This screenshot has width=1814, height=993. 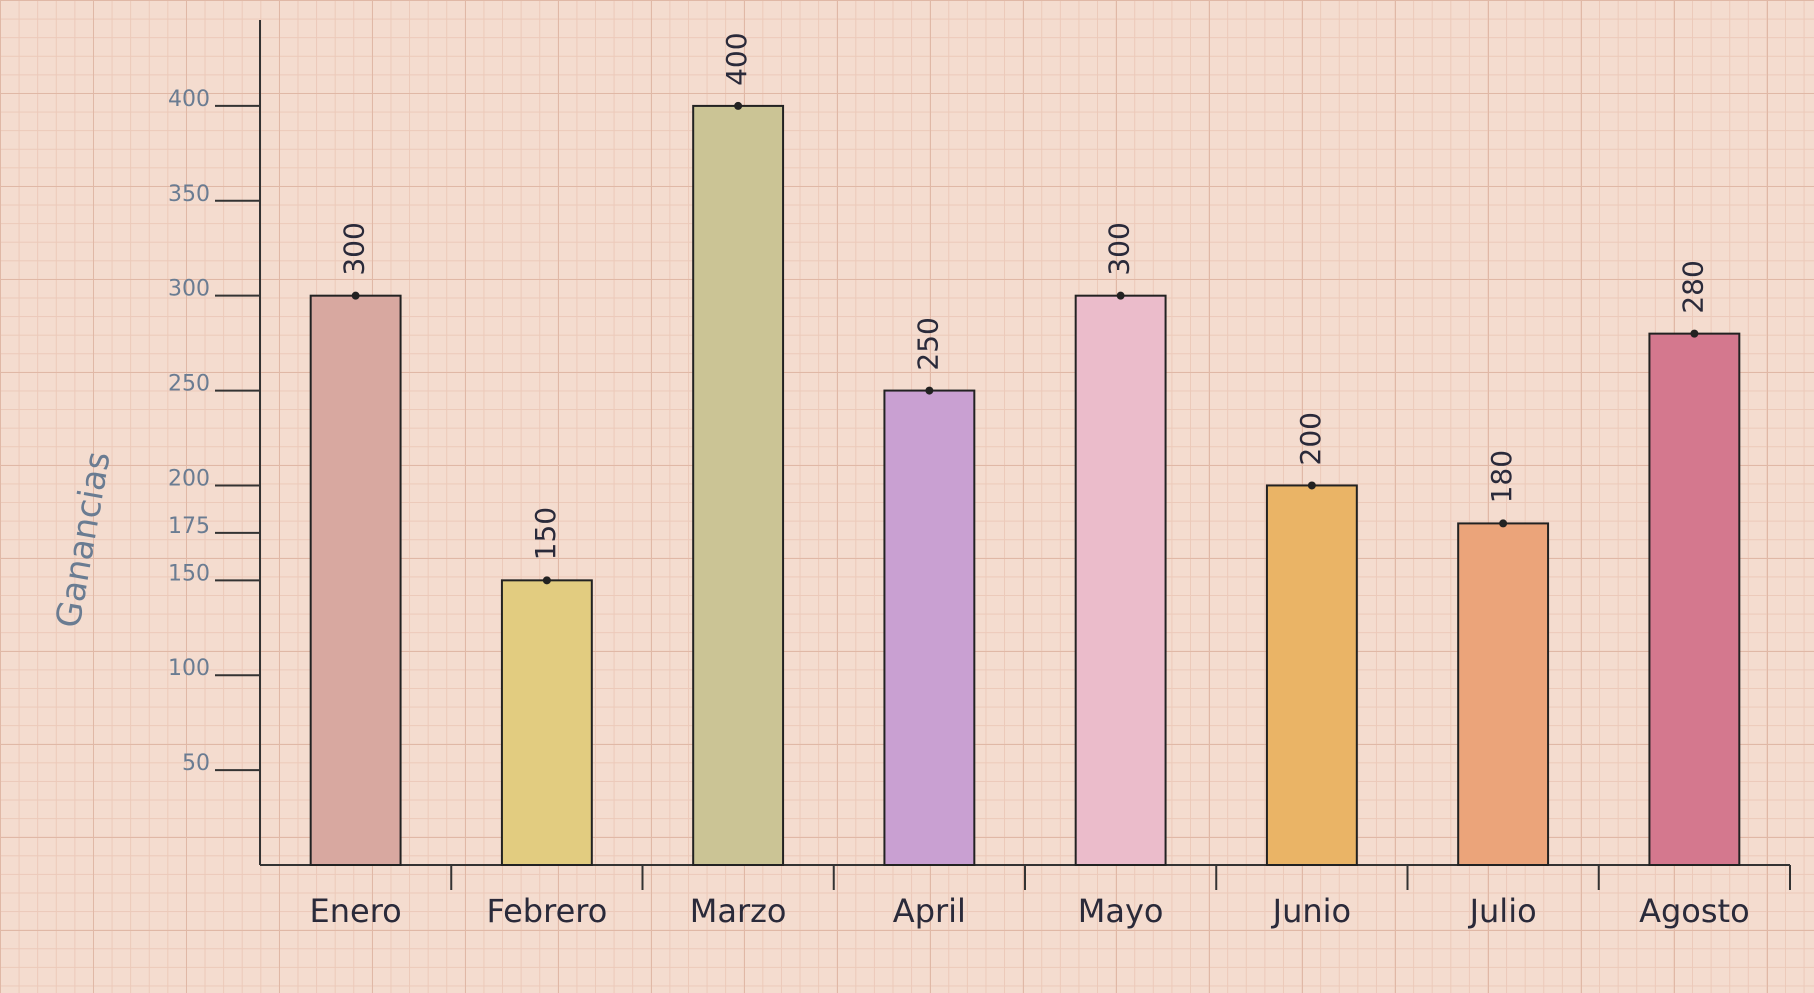 What do you see at coordinates (196, 763) in the screenshot?
I see `y-tick-label: 50` at bounding box center [196, 763].